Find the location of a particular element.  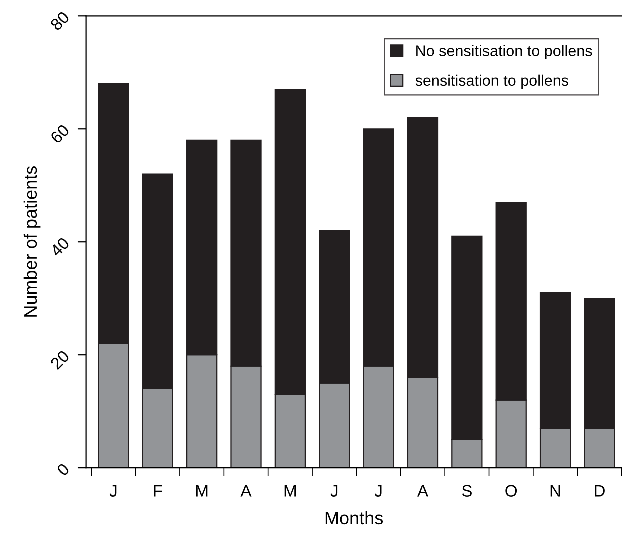

x-axis-title: Months is located at coordinates (355, 518).